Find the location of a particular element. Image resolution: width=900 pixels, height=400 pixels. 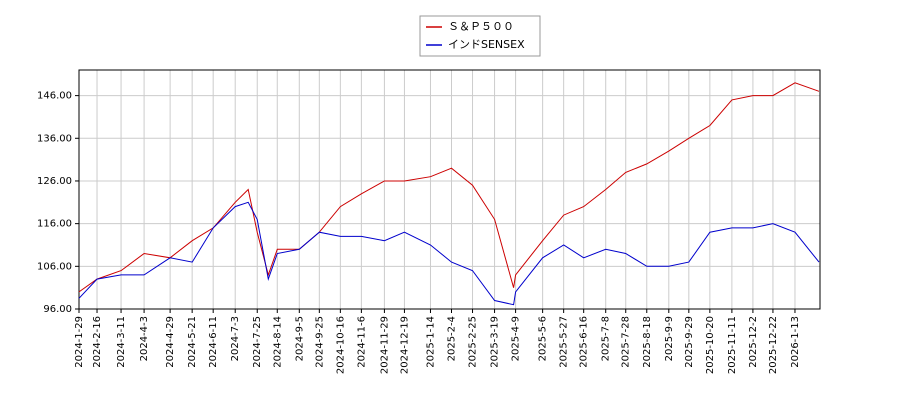

legend-label: インドSENSEX is located at coordinates (486, 44).